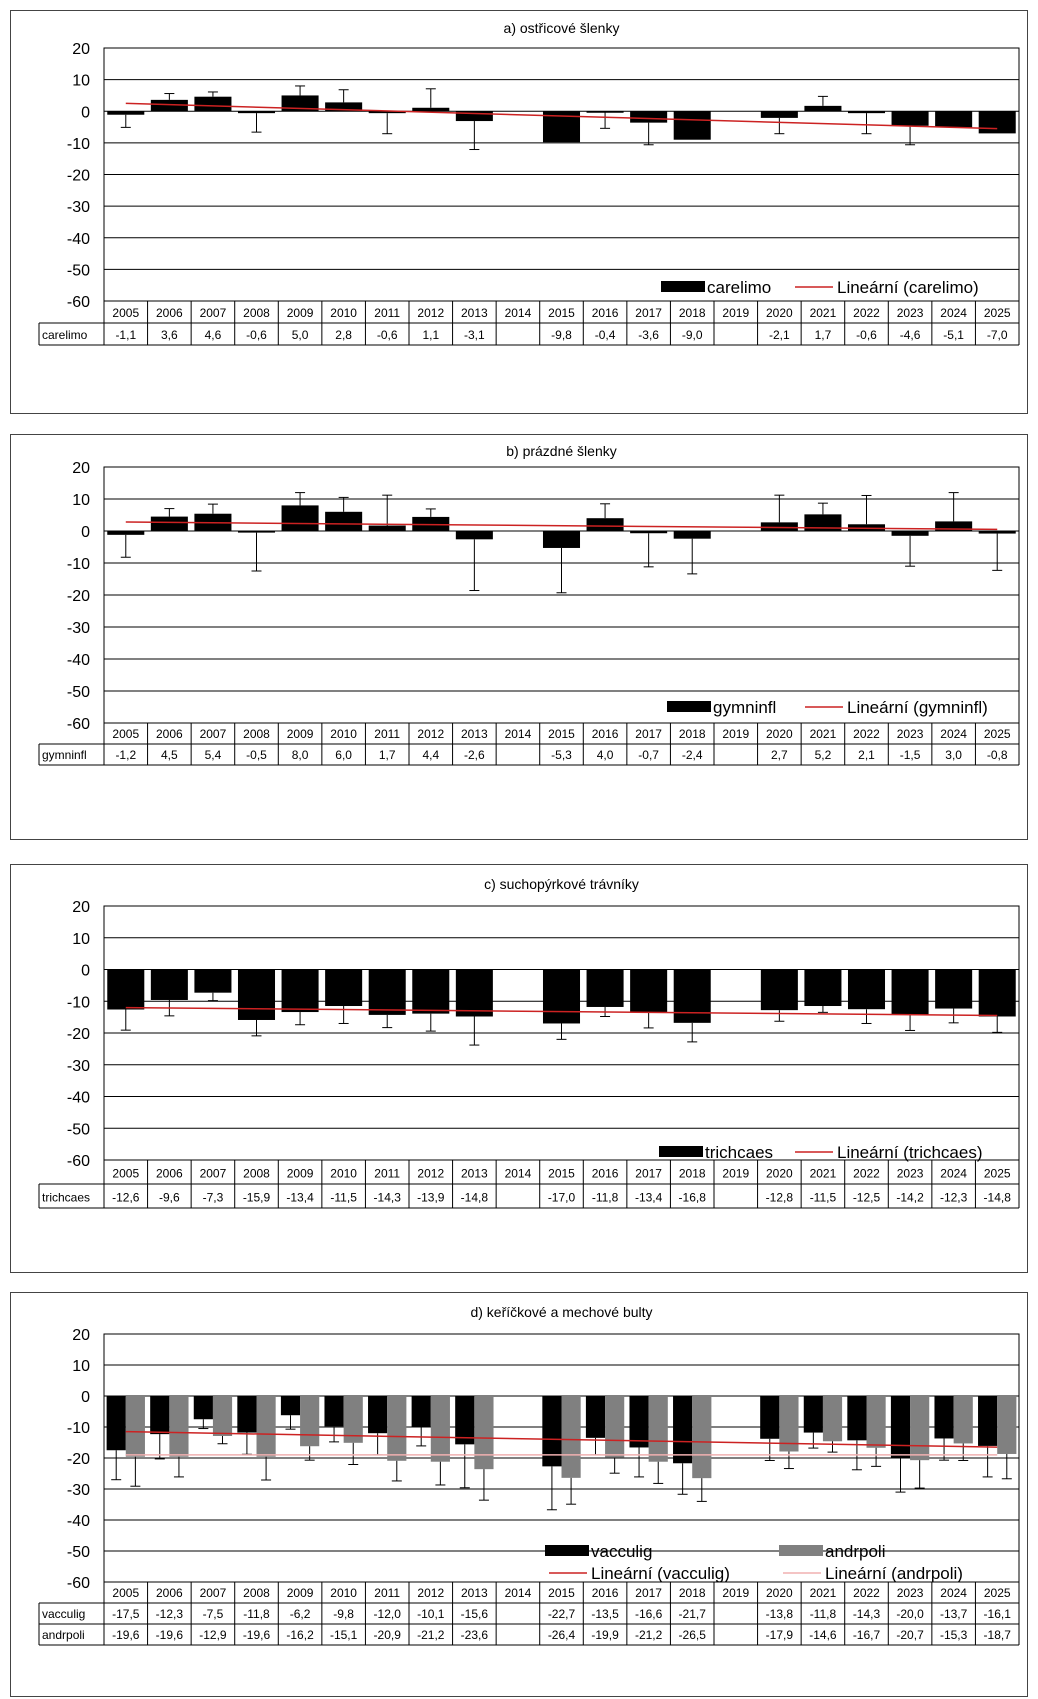 The height and width of the screenshot is (1699, 1038). Describe the element at coordinates (562, 1614) in the screenshot. I see `table-value: -22,7` at that location.